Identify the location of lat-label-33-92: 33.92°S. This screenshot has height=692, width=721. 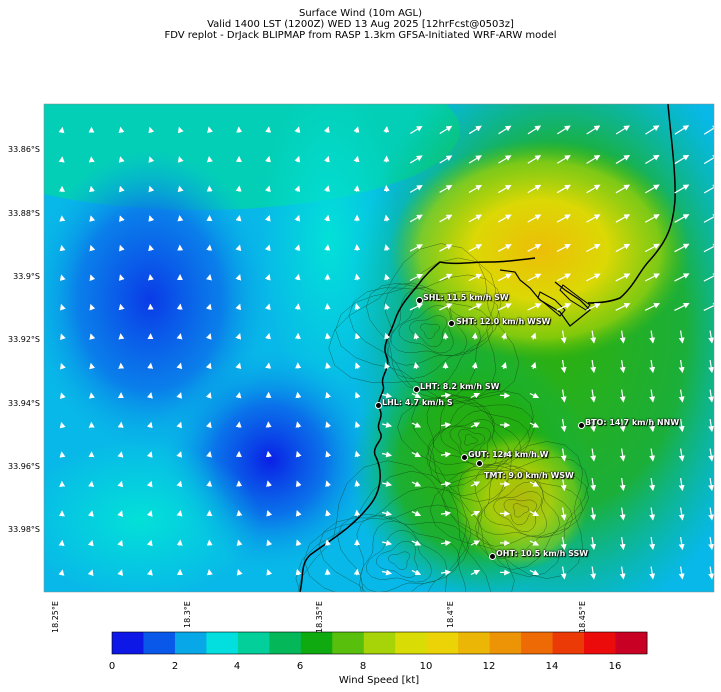
(24, 339).